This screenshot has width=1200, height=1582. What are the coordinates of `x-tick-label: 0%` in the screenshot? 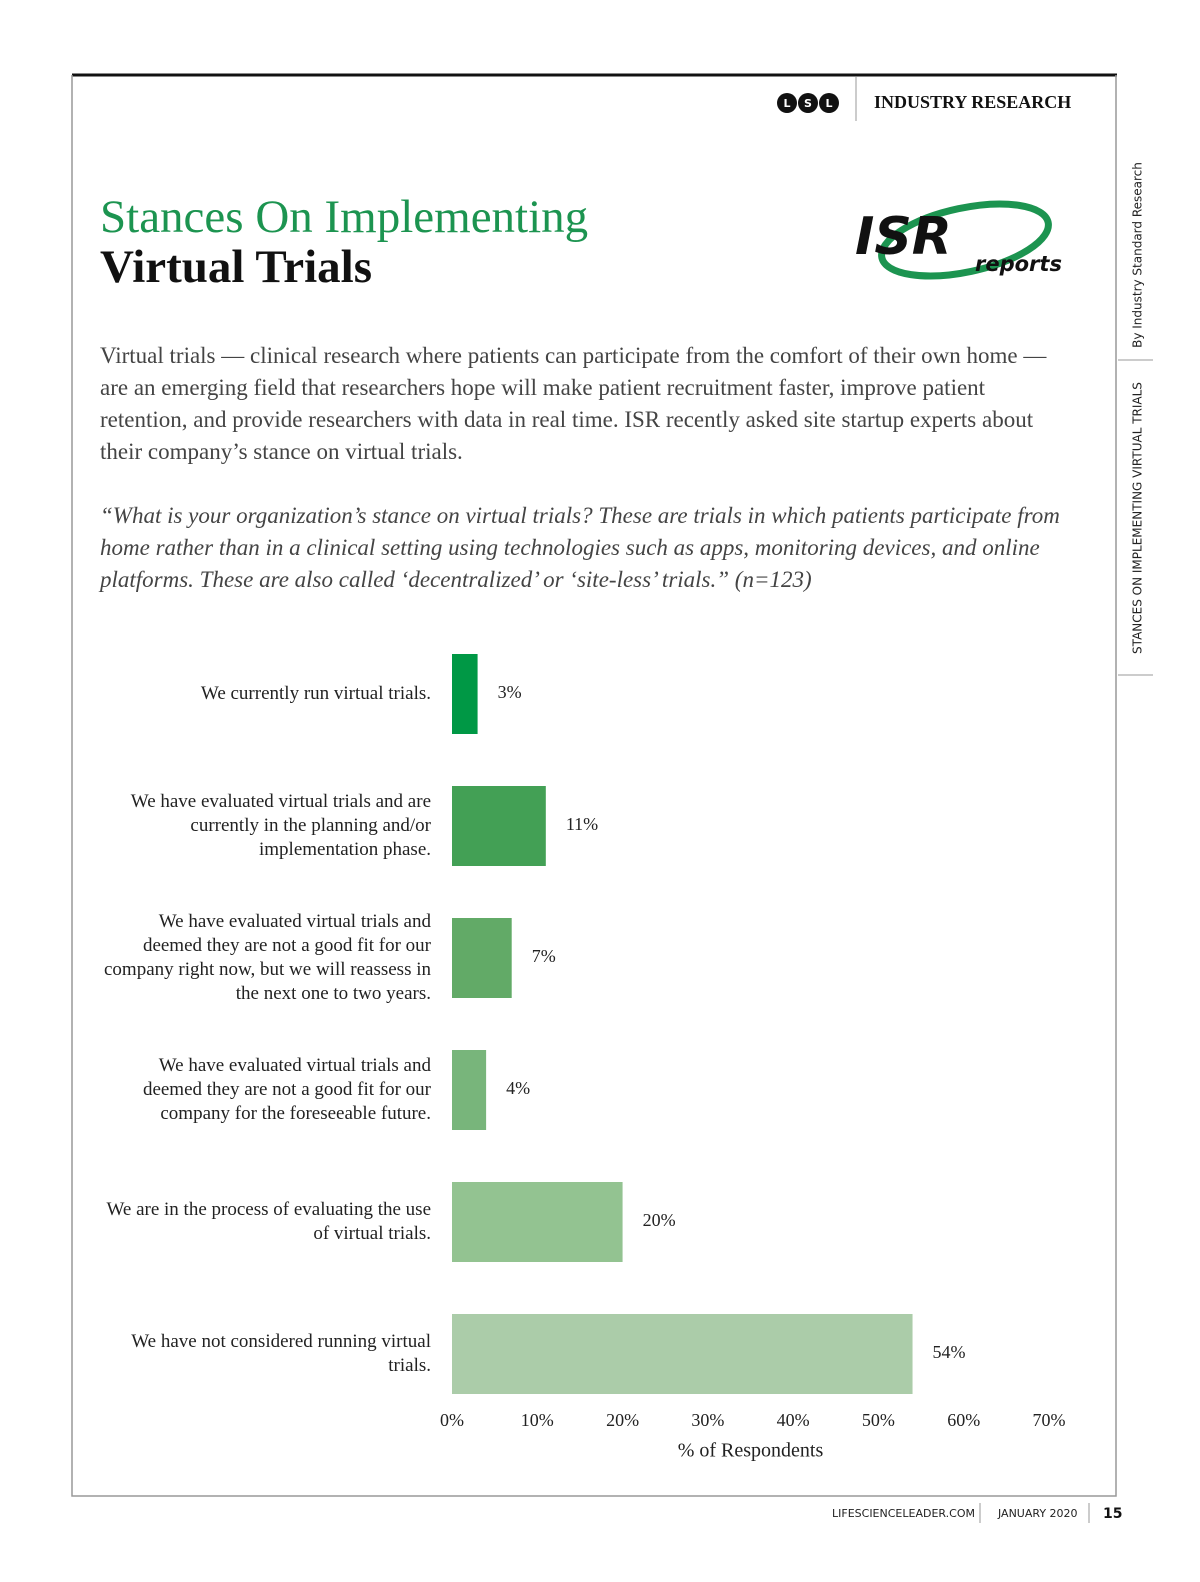 It's located at (452, 1420).